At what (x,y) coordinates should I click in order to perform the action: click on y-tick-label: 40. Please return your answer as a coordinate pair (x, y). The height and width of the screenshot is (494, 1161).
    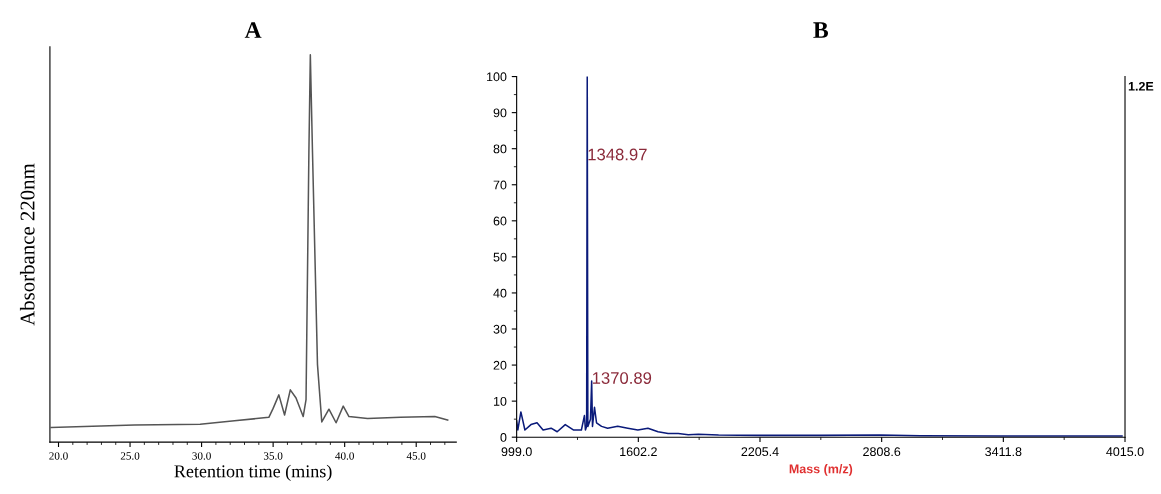
    Looking at the image, I should click on (500, 293).